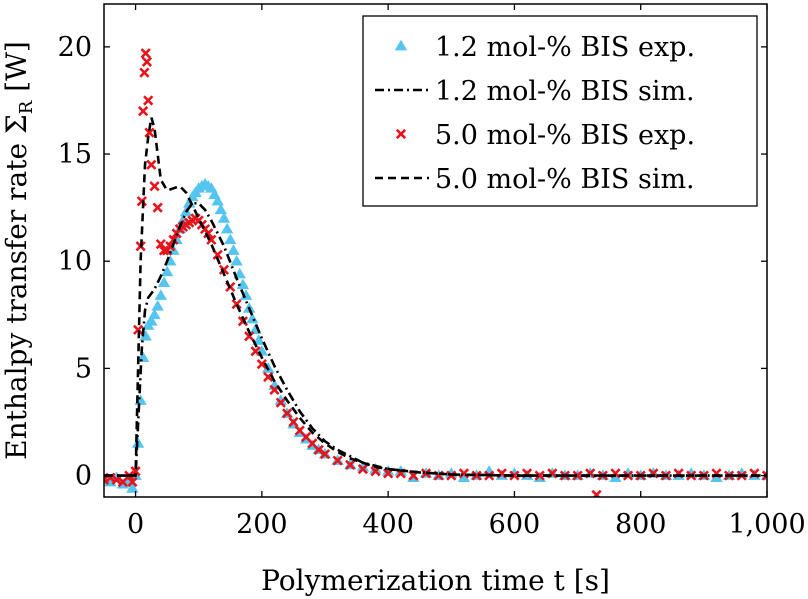  Describe the element at coordinates (83, 368) in the screenshot. I see `y-tick-label: 5` at that location.